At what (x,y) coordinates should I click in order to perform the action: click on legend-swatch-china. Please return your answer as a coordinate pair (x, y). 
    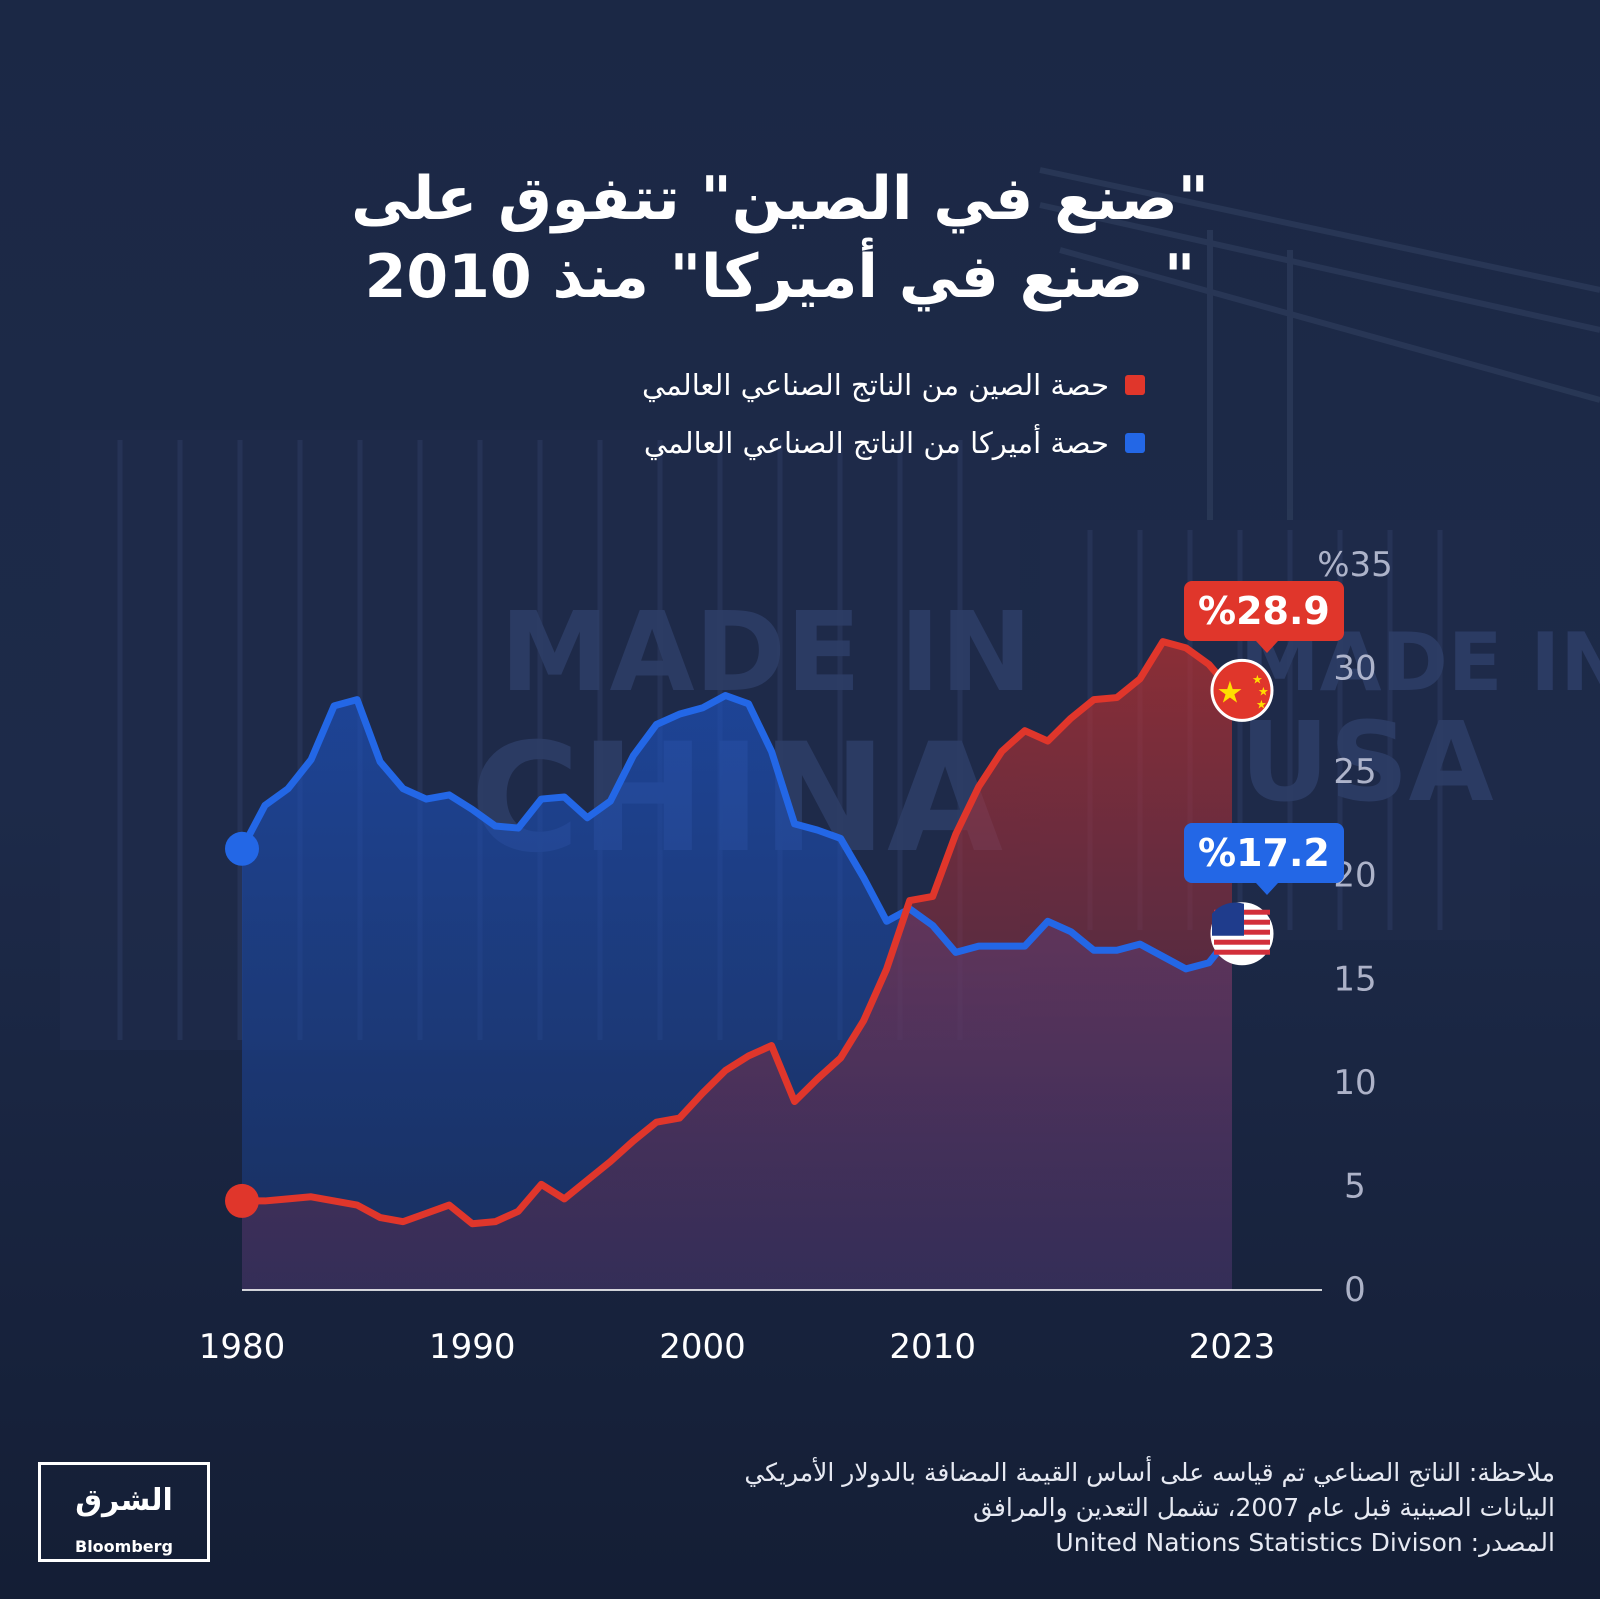
    Looking at the image, I should click on (1135, 385).